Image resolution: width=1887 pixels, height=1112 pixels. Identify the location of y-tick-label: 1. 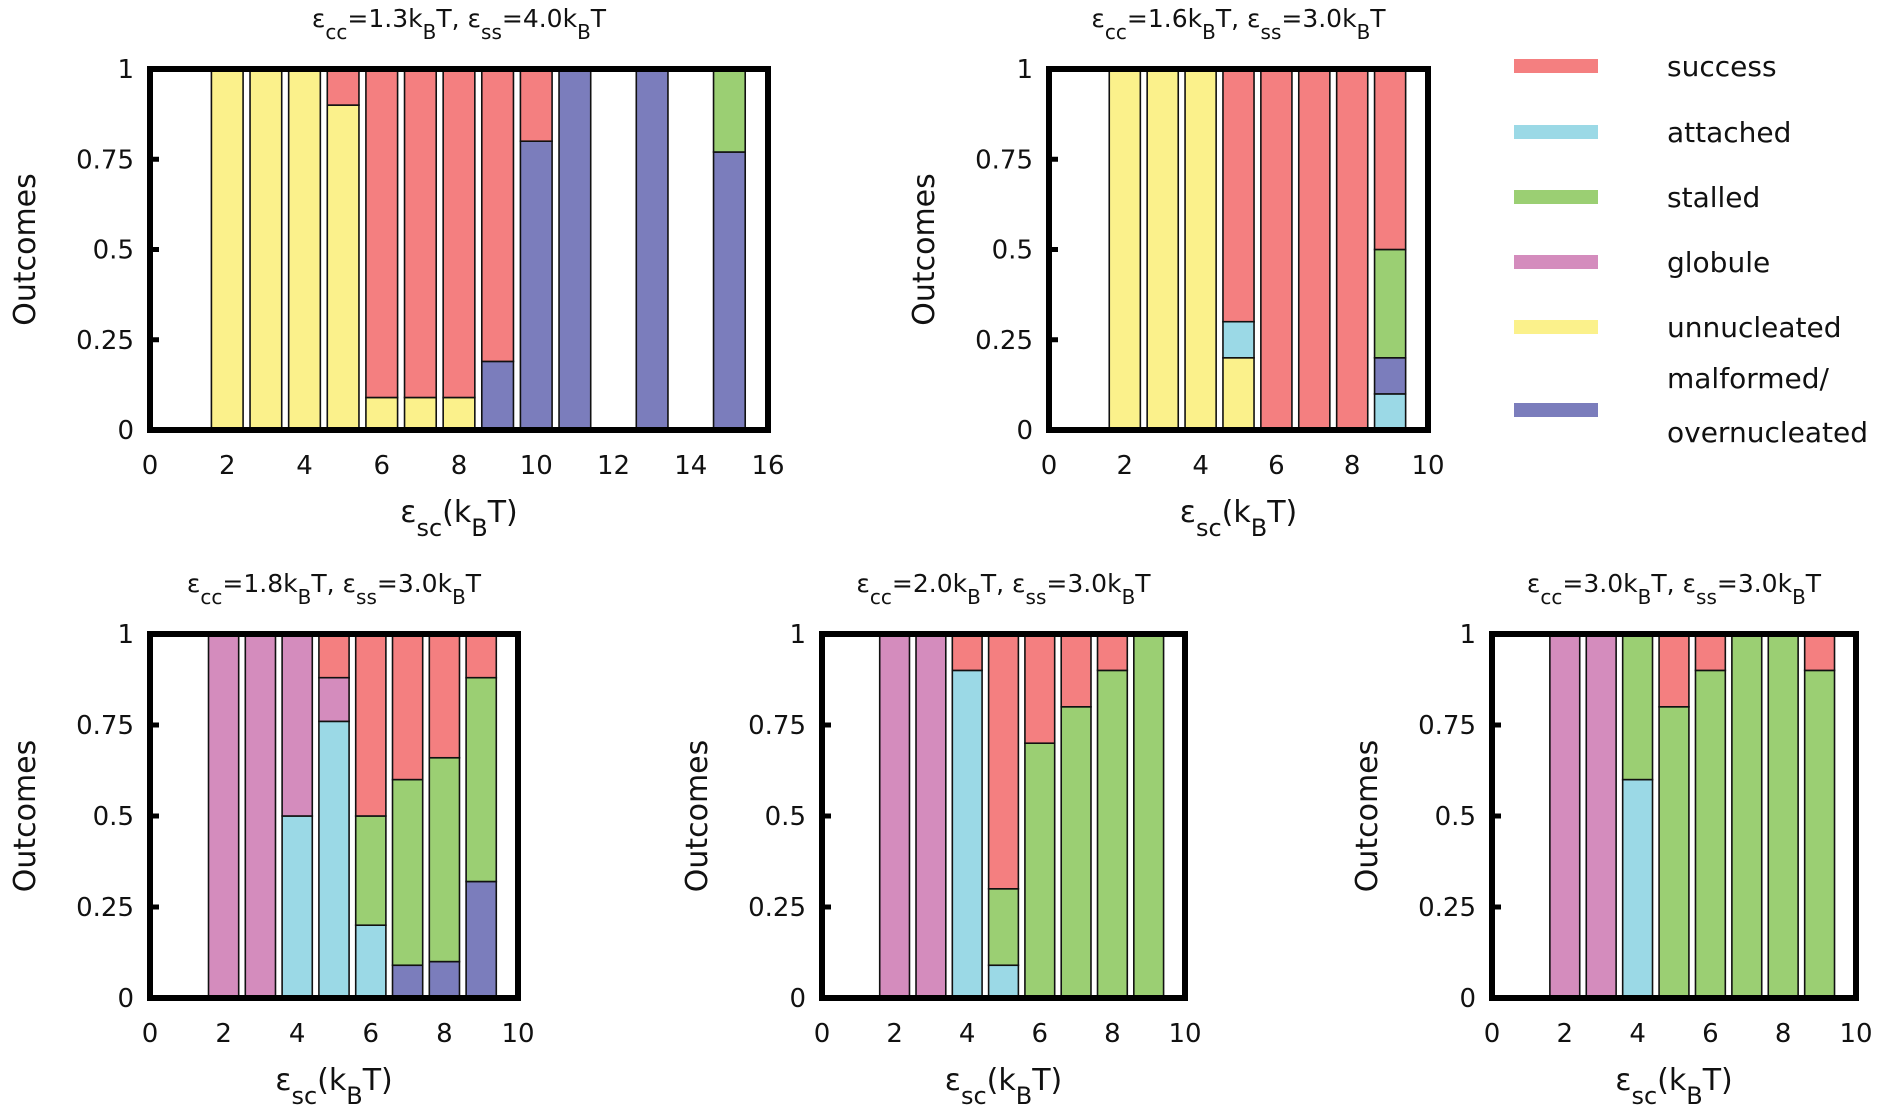
(797, 635).